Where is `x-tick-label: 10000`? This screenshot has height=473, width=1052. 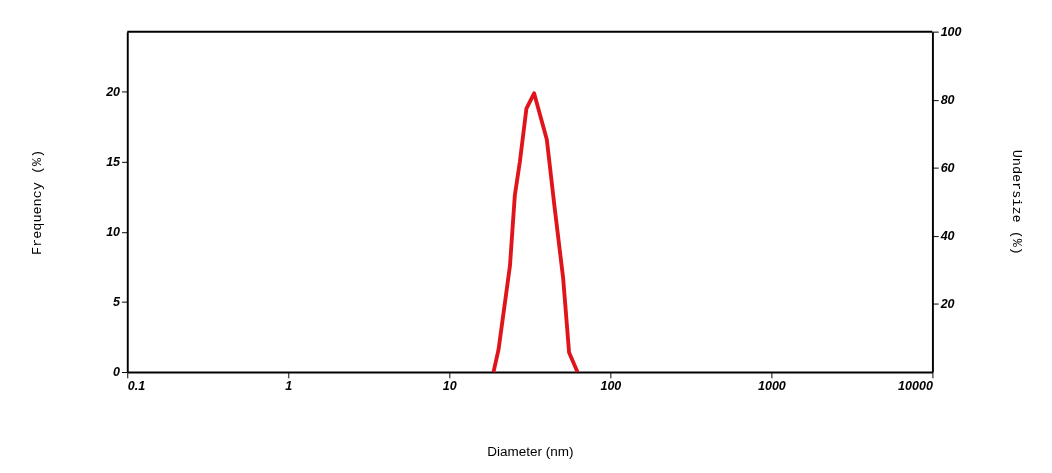
x-tick-label: 10000 is located at coordinates (915, 385).